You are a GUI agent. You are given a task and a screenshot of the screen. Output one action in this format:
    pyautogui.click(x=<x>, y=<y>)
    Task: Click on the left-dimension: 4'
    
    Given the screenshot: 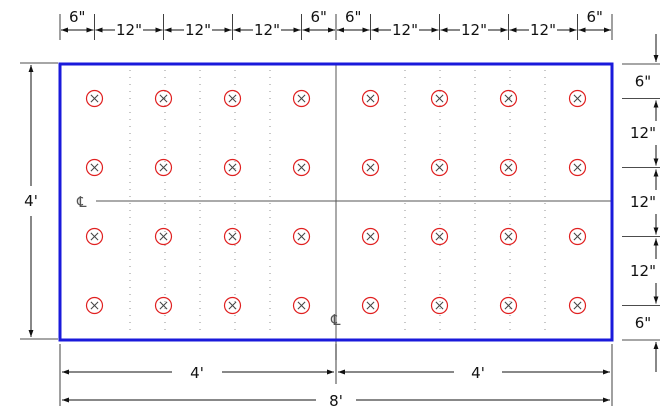 What is the action you would take?
    pyautogui.click(x=39, y=201)
    